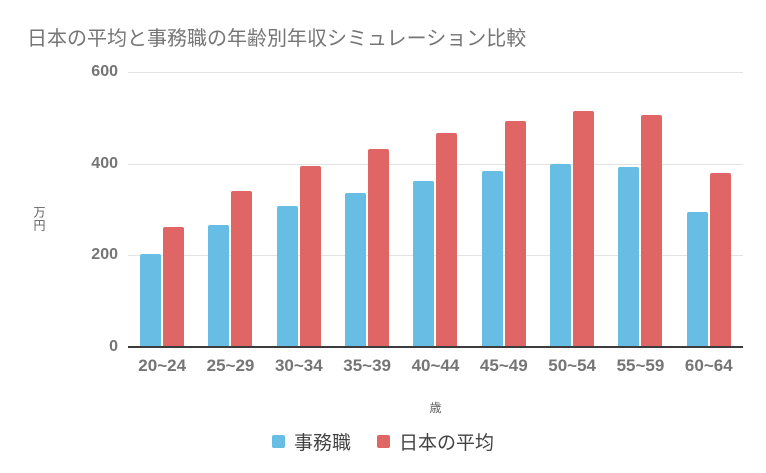 Image resolution: width=766 pixels, height=473 pixels. I want to click on bar-日本の平均-60~64, so click(720, 259).